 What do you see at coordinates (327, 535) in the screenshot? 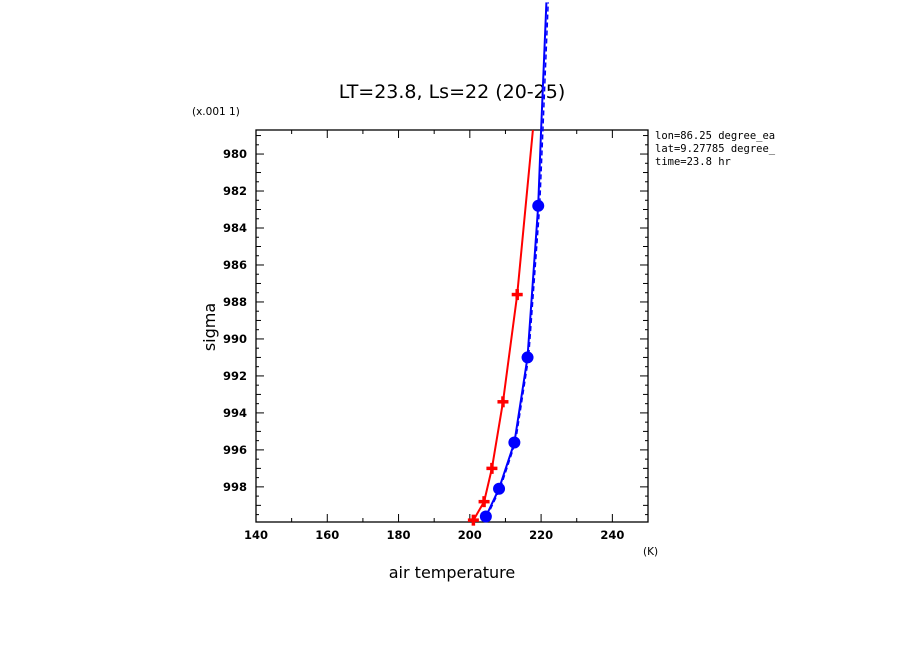
I see `x-tick-label: 160` at bounding box center [327, 535].